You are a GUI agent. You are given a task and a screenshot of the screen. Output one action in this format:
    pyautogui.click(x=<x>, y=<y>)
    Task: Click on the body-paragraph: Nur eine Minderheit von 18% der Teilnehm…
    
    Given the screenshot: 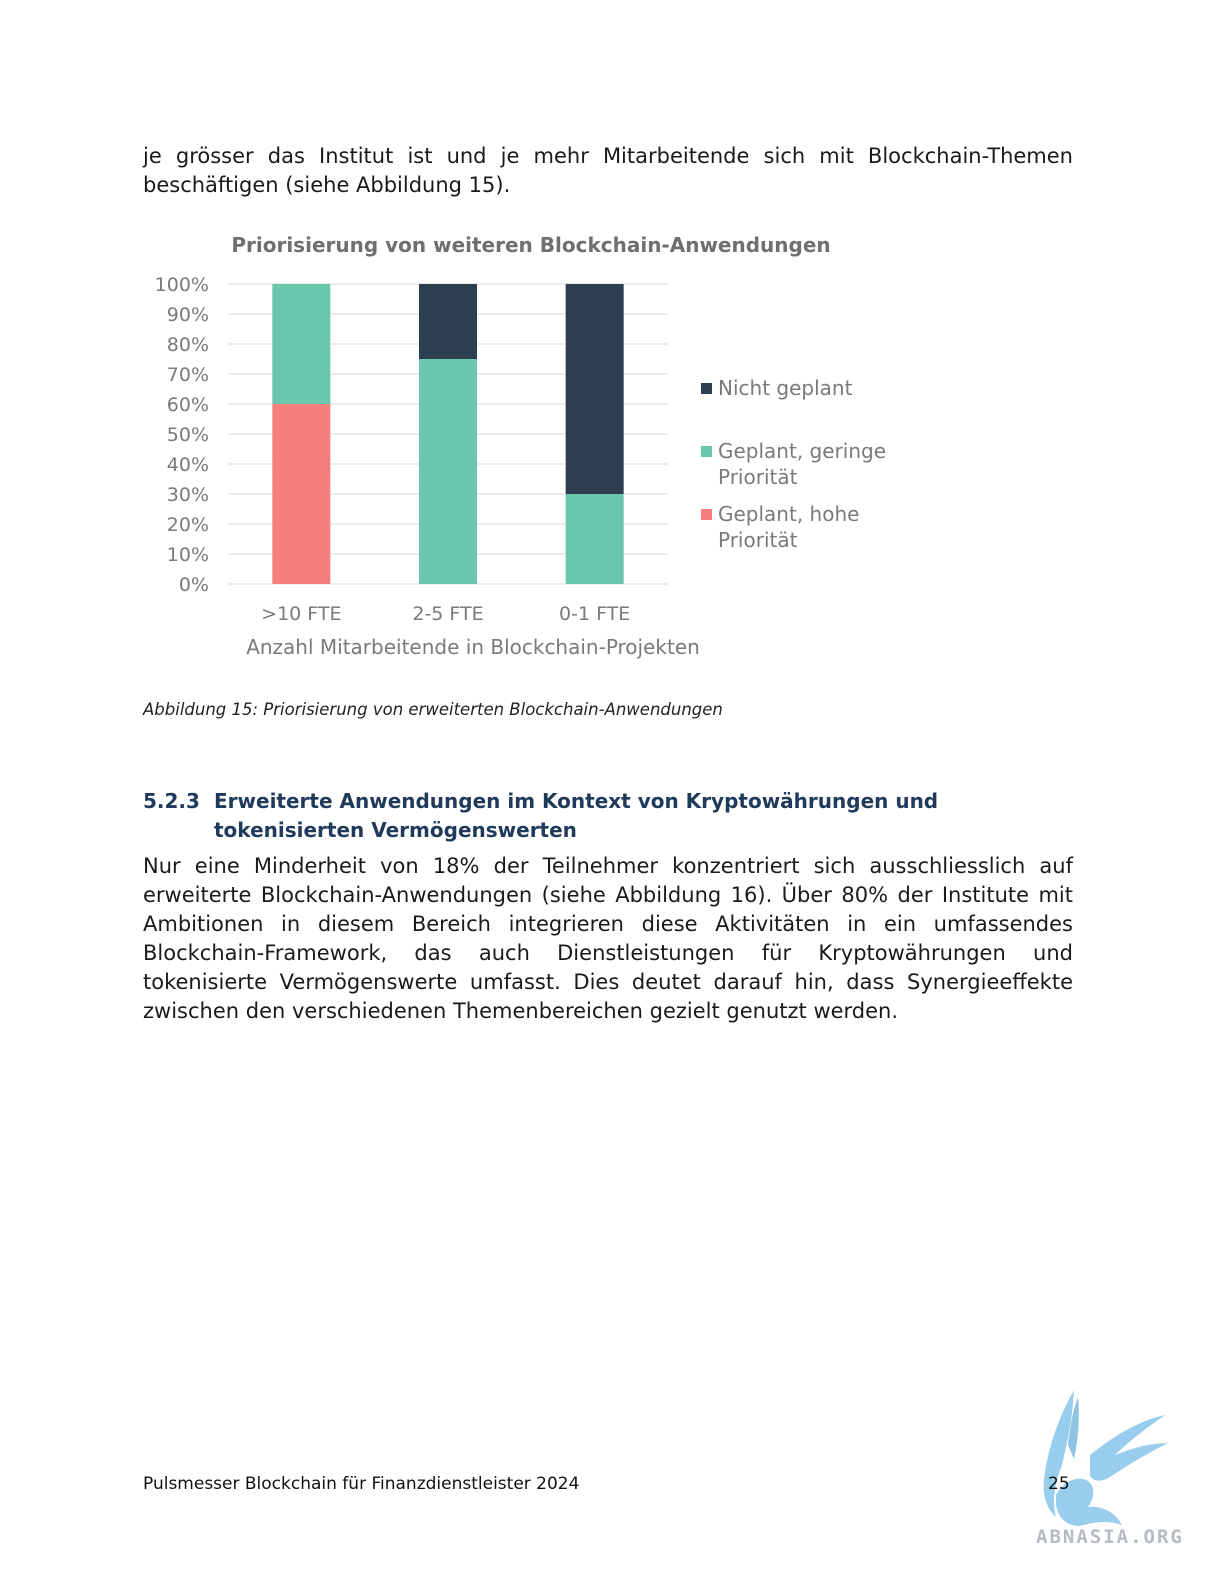 What is the action you would take?
    pyautogui.click(x=608, y=938)
    